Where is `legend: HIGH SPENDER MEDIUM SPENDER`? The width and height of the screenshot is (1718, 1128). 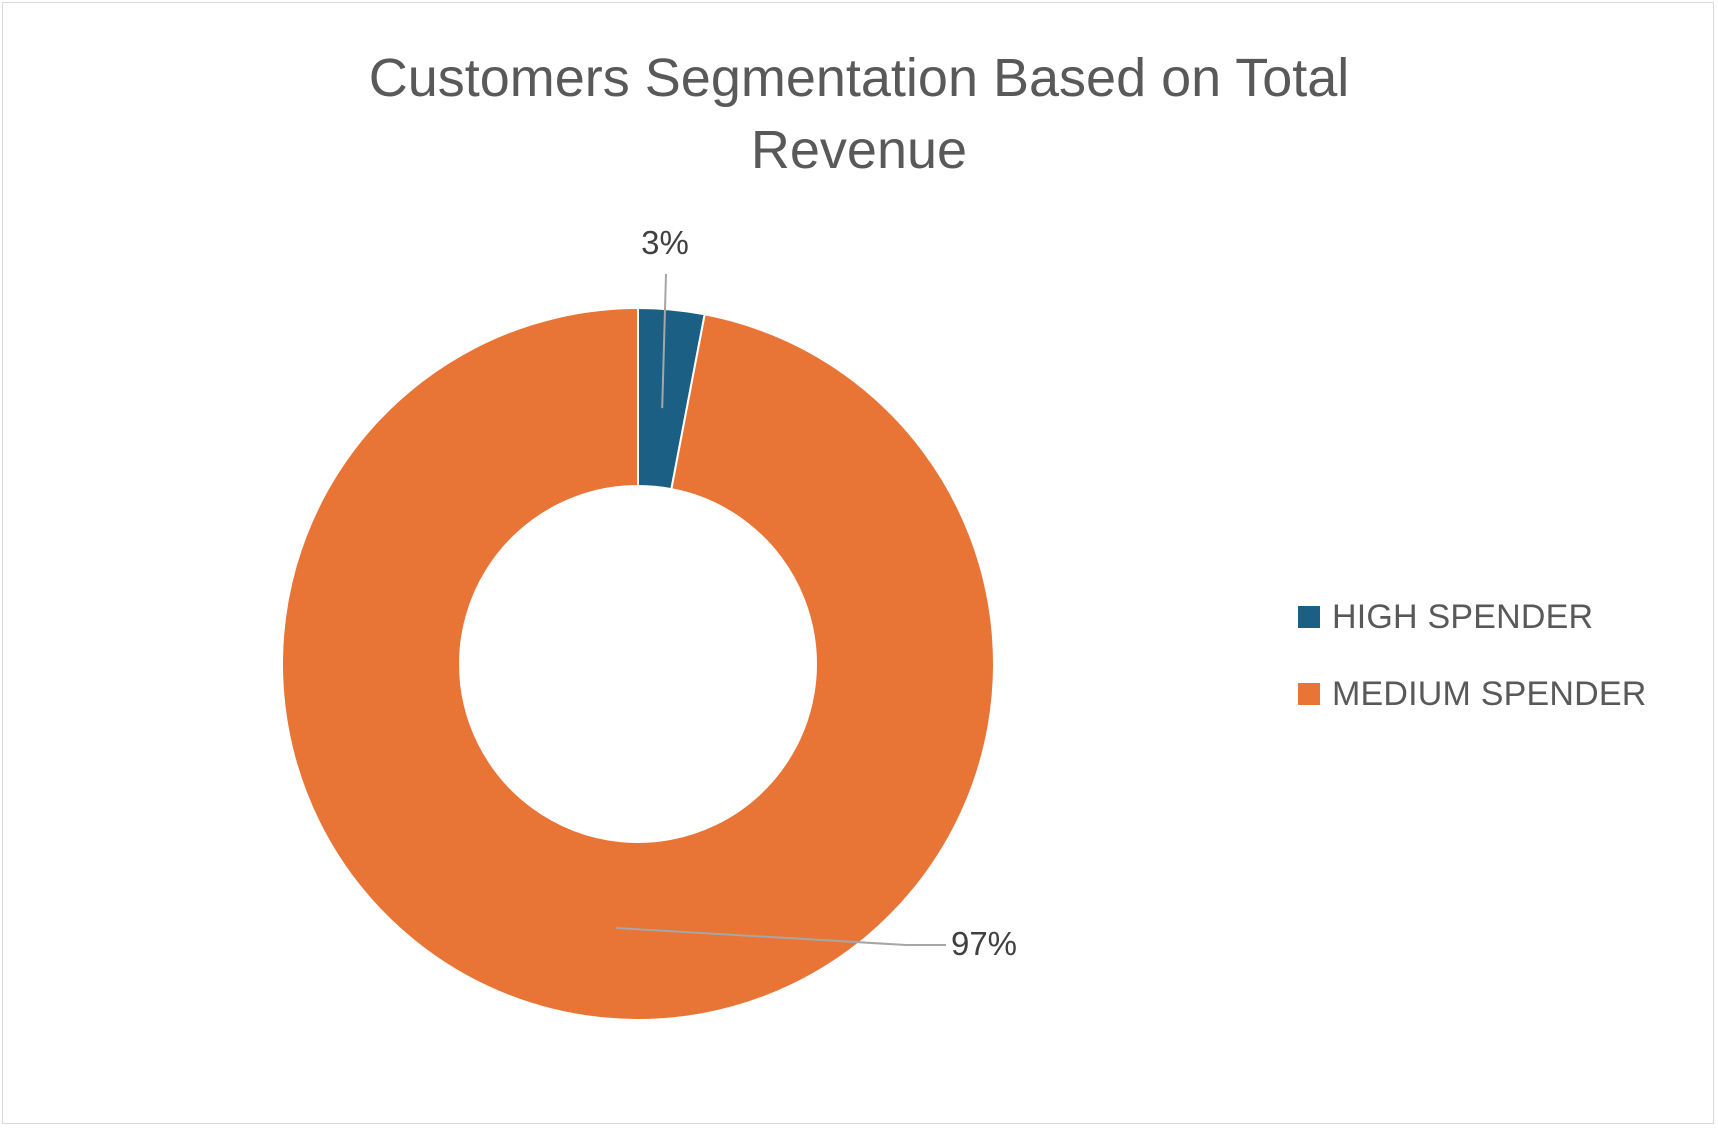 legend: HIGH SPENDER MEDIUM SPENDER is located at coordinates (1472, 674).